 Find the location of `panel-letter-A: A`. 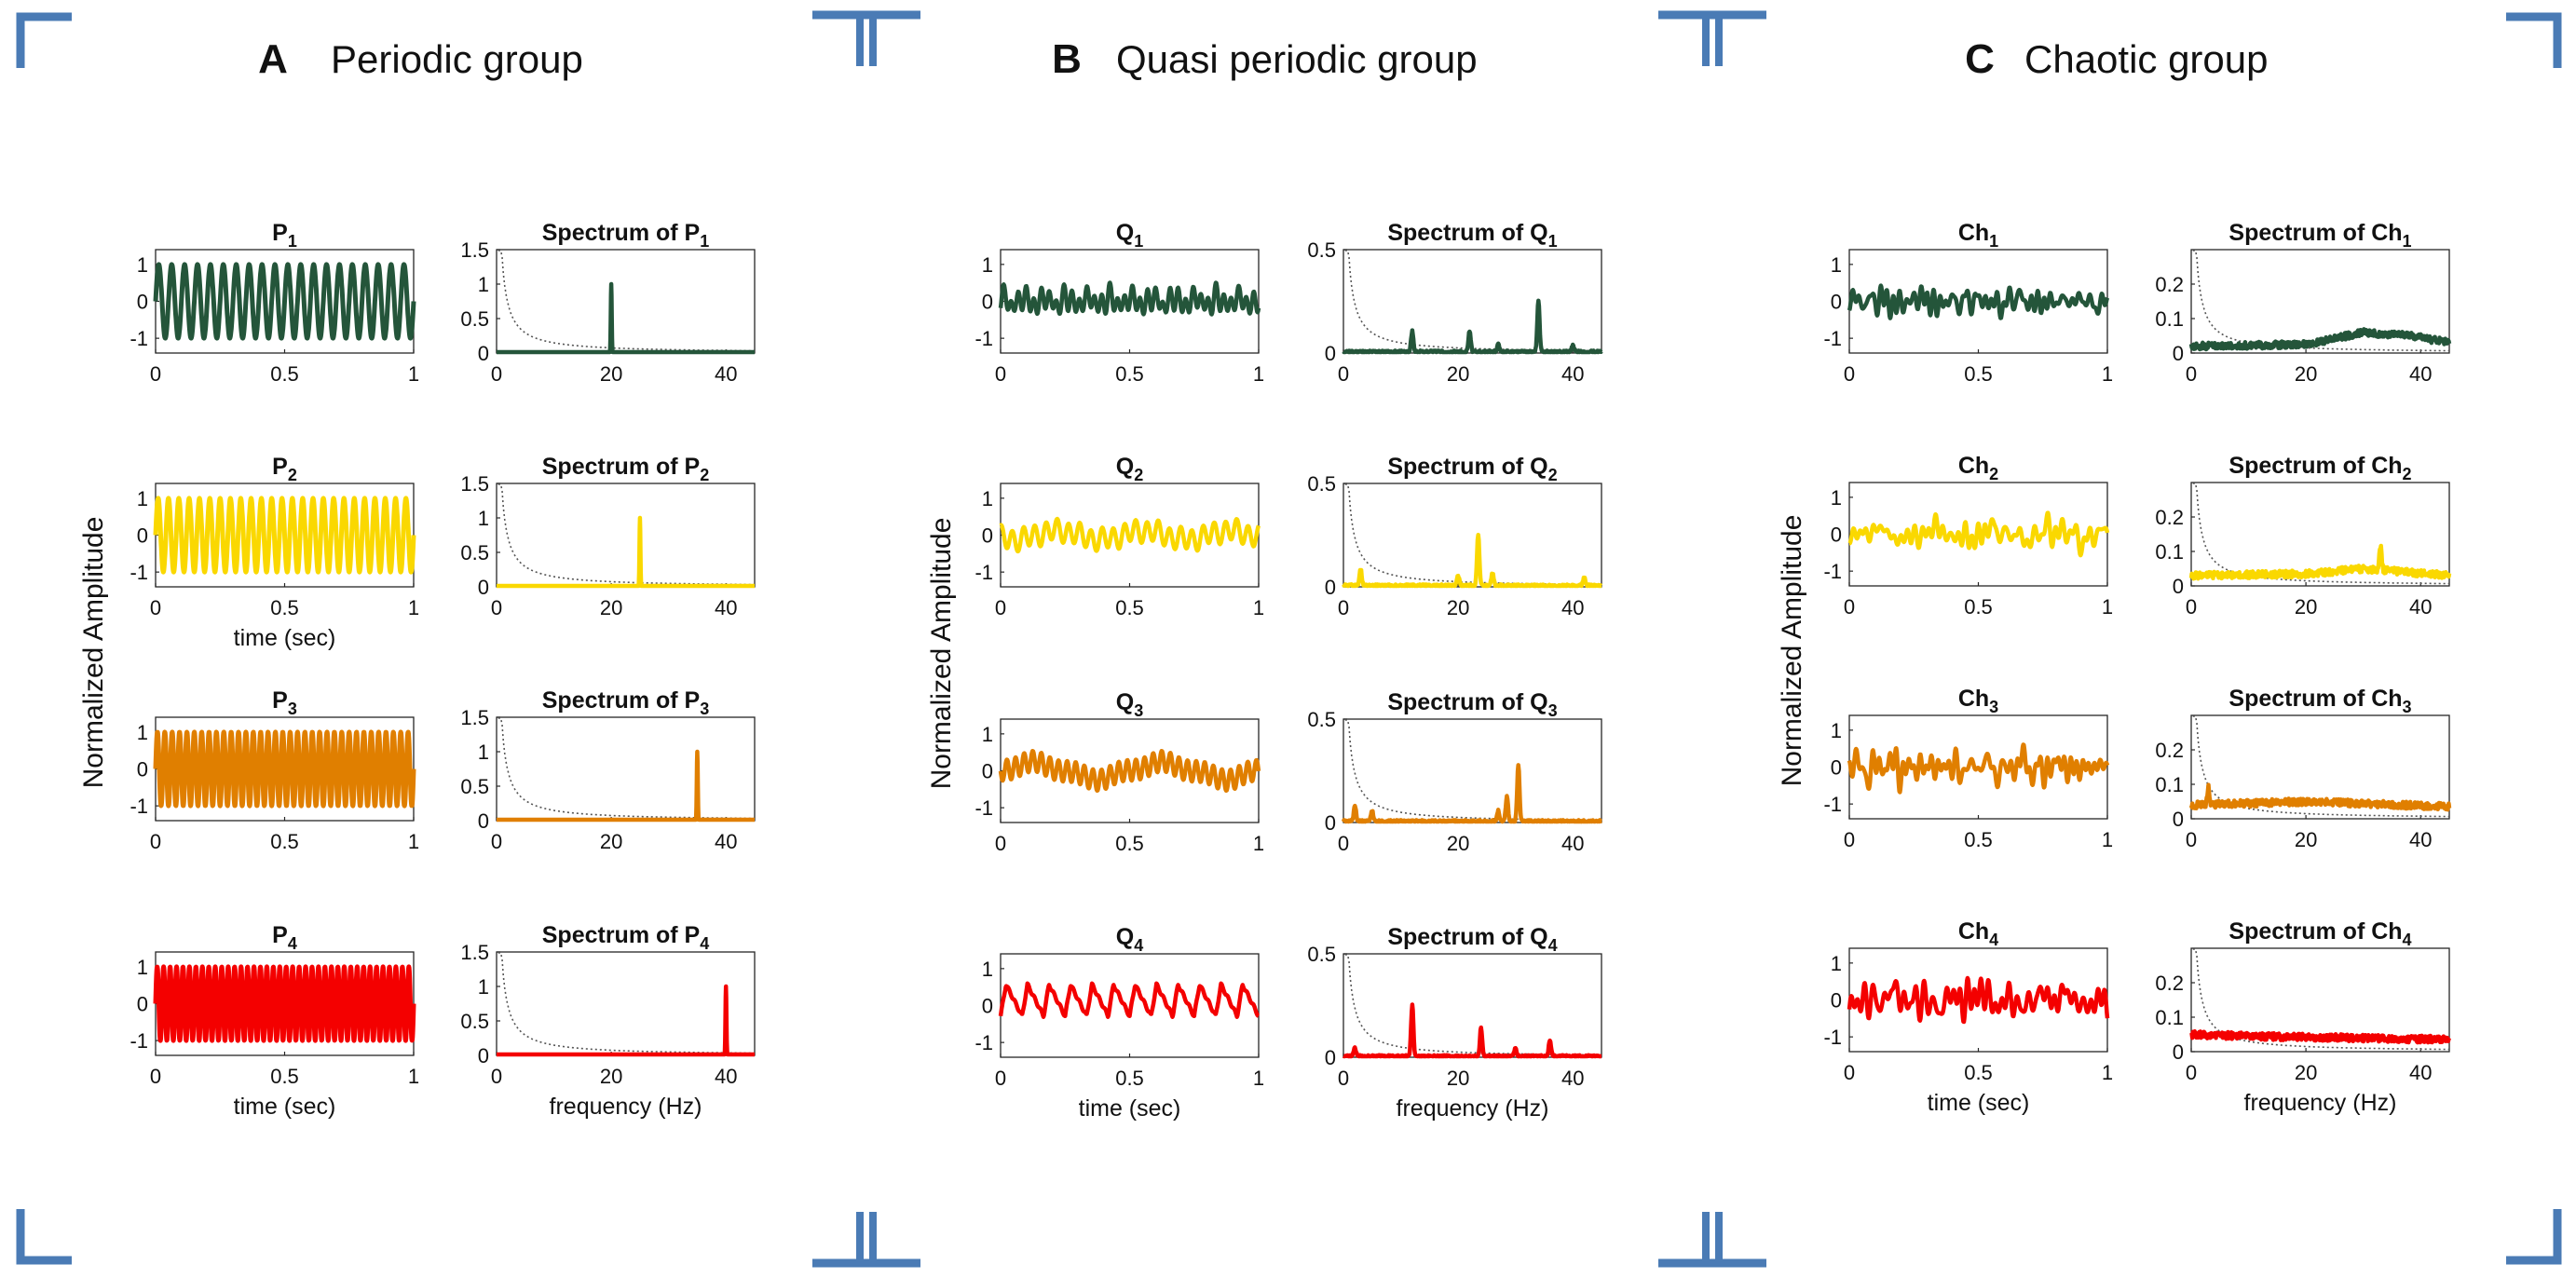

panel-letter-A: A is located at coordinates (273, 59).